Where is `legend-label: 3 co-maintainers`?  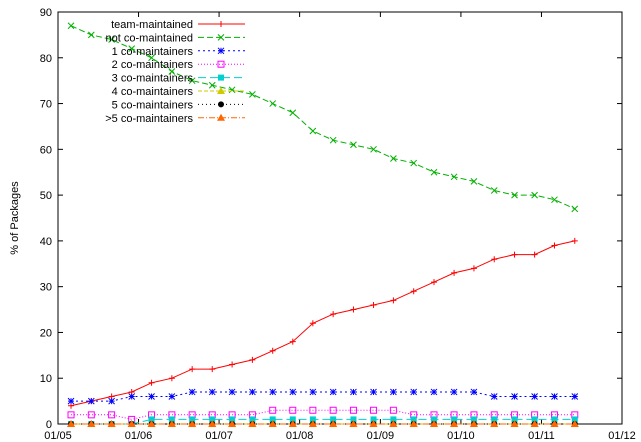 legend-label: 3 co-maintainers is located at coordinates (153, 79).